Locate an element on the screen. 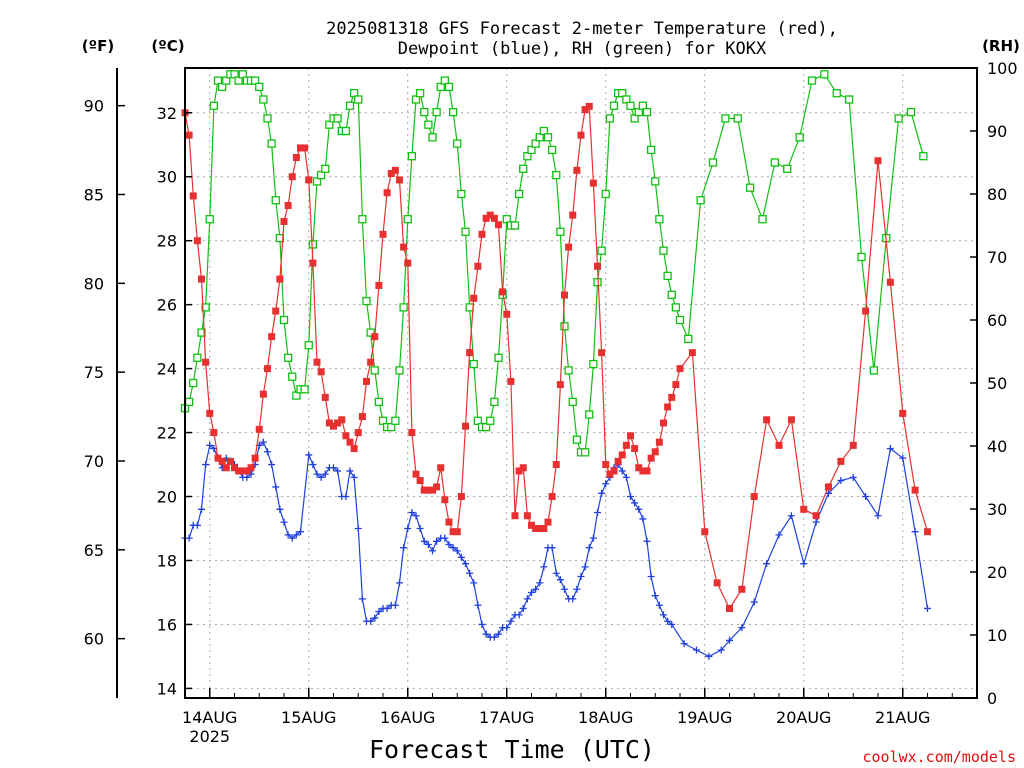 Image resolution: width=1024 pixels, height=768 pixels. rh-unit-label: (RH) is located at coordinates (1001, 46).